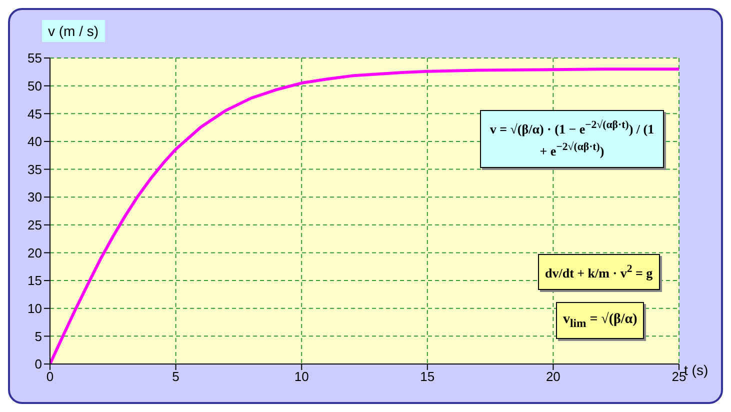 The height and width of the screenshot is (412, 731). I want to click on x-tick-label: 10, so click(301, 376).